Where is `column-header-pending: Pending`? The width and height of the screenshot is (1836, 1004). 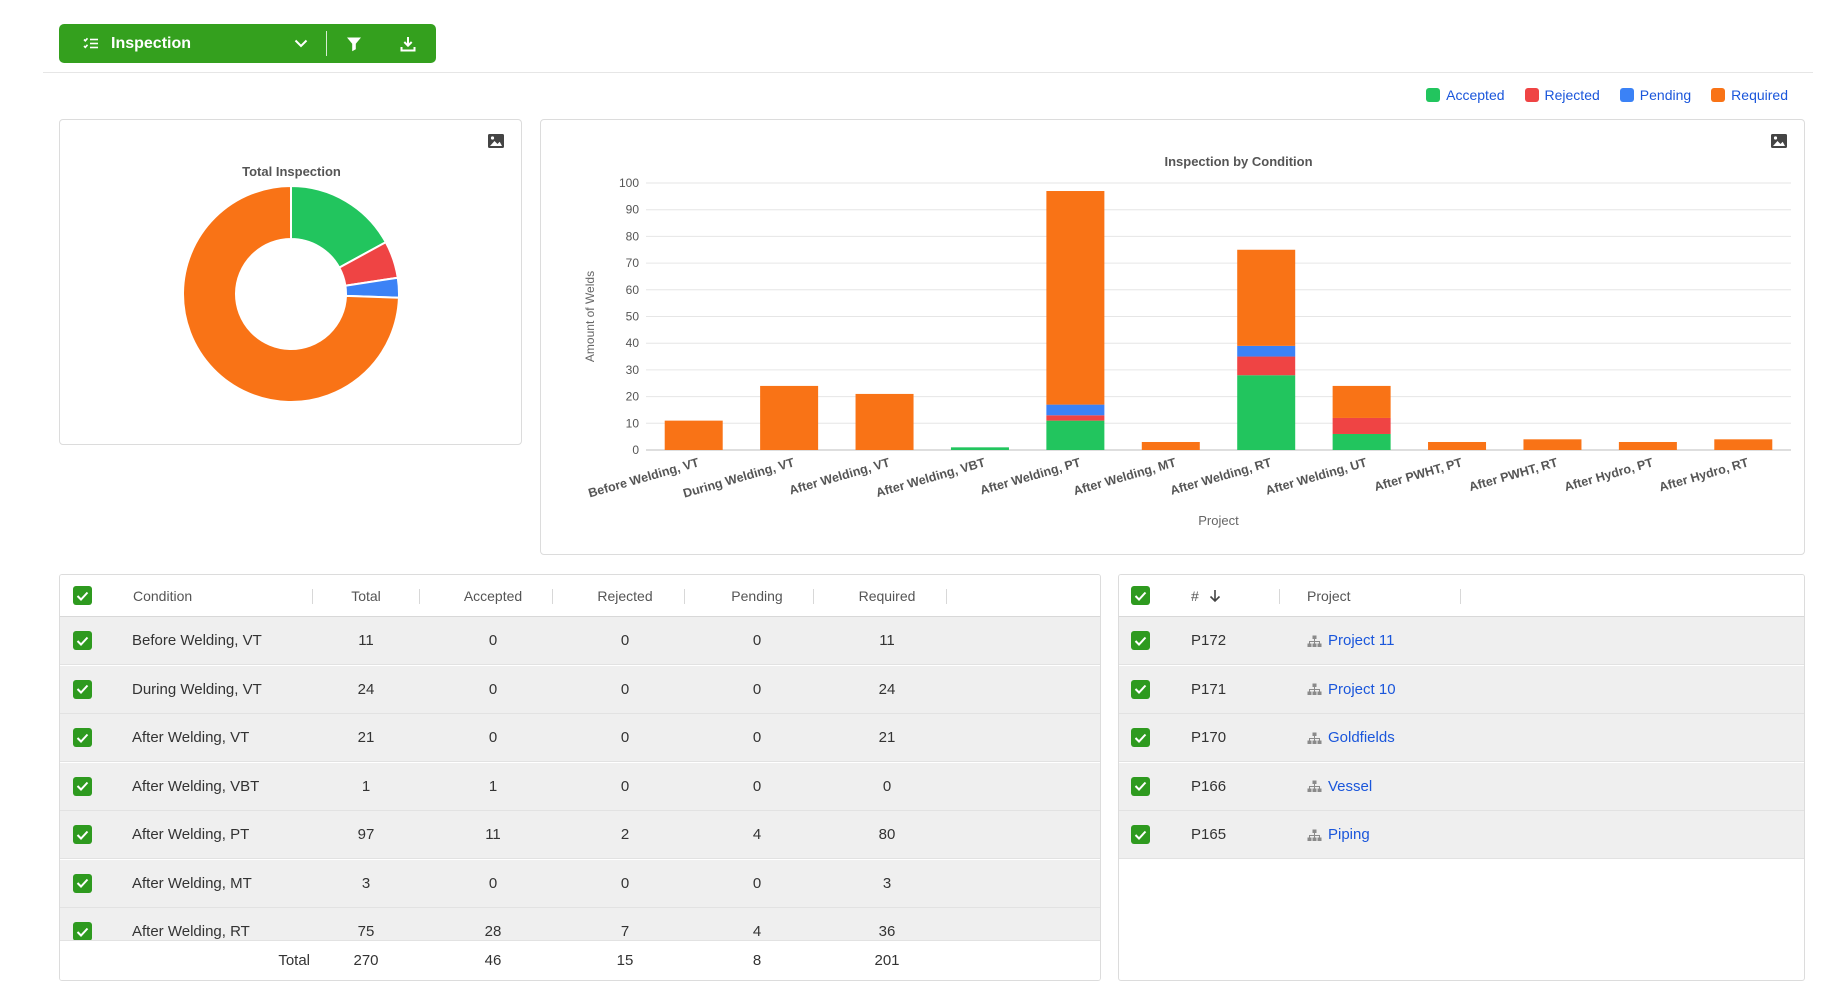
column-header-pending: Pending is located at coordinates (757, 596).